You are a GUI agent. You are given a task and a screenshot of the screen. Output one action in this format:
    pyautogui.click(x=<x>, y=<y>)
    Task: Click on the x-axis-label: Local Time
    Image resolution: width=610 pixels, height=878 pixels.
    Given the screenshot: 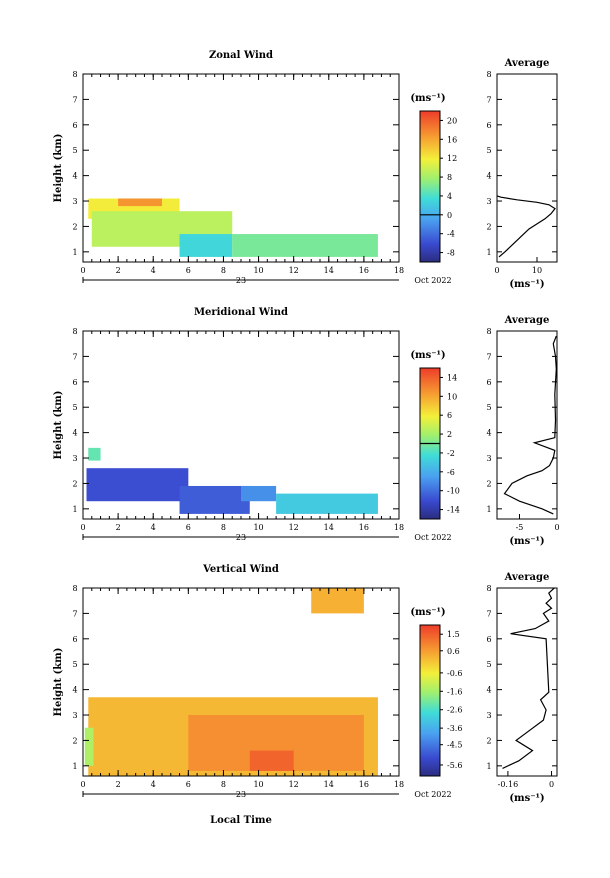 What is the action you would take?
    pyautogui.click(x=241, y=820)
    